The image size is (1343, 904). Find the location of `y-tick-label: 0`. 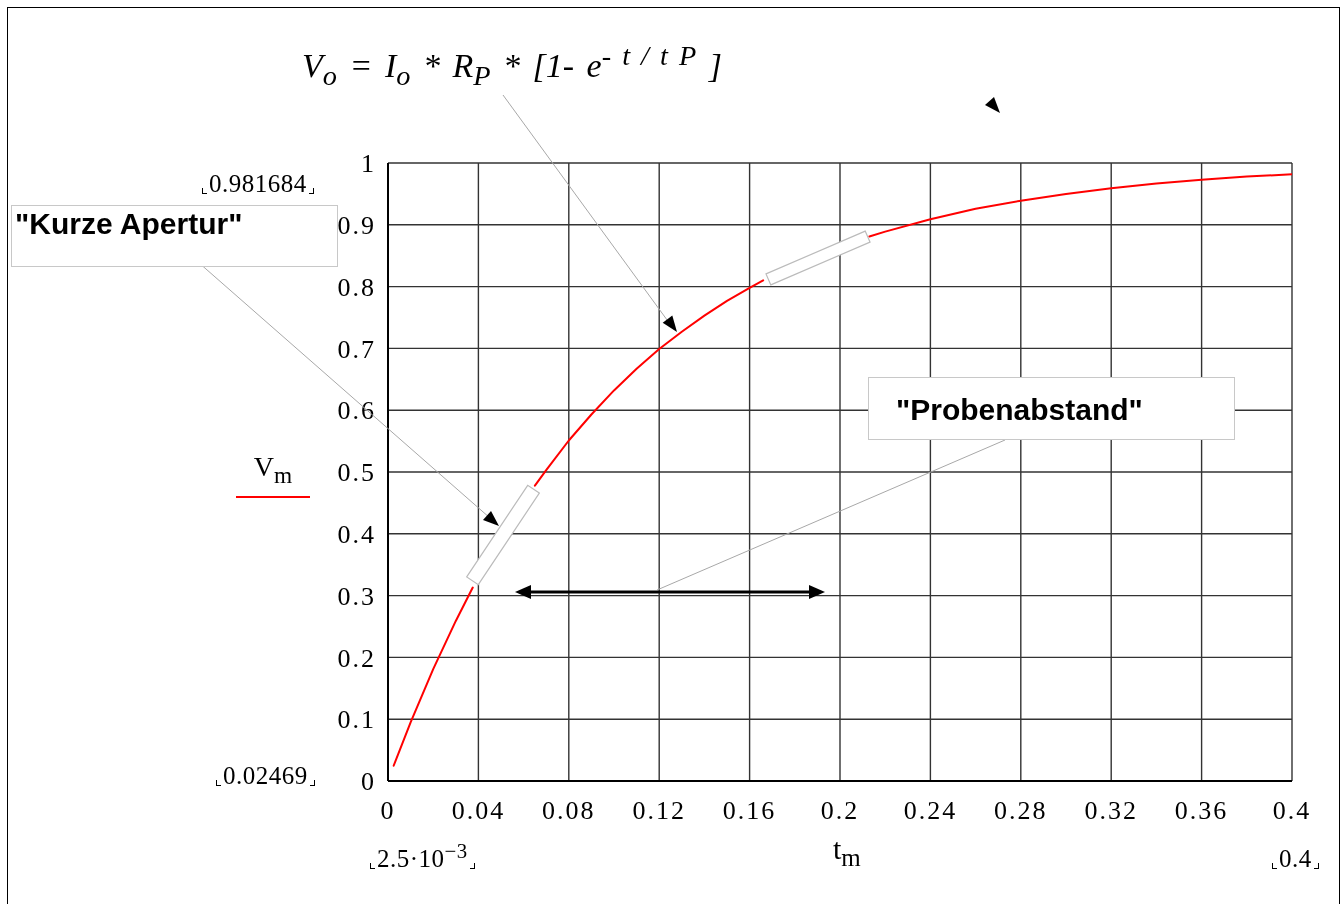

y-tick-label: 0 is located at coordinates (368, 782).